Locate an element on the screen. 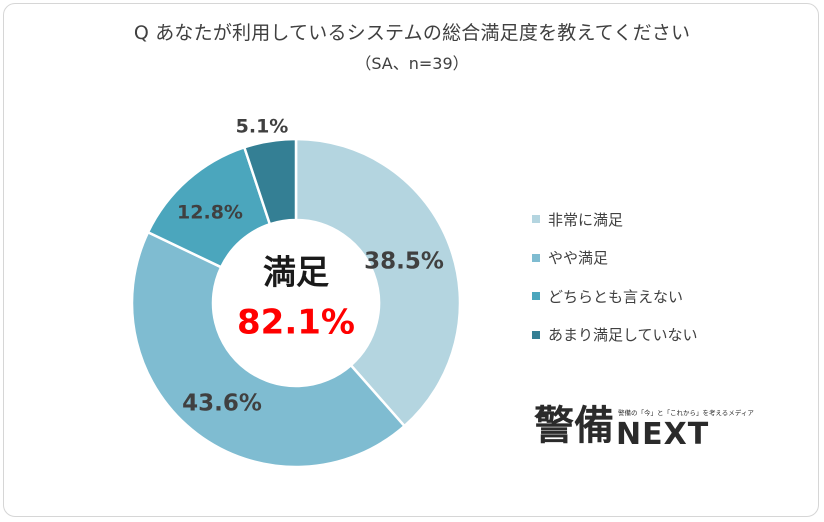 The width and height of the screenshot is (824, 522). center-value: 82.1% is located at coordinates (296, 323).